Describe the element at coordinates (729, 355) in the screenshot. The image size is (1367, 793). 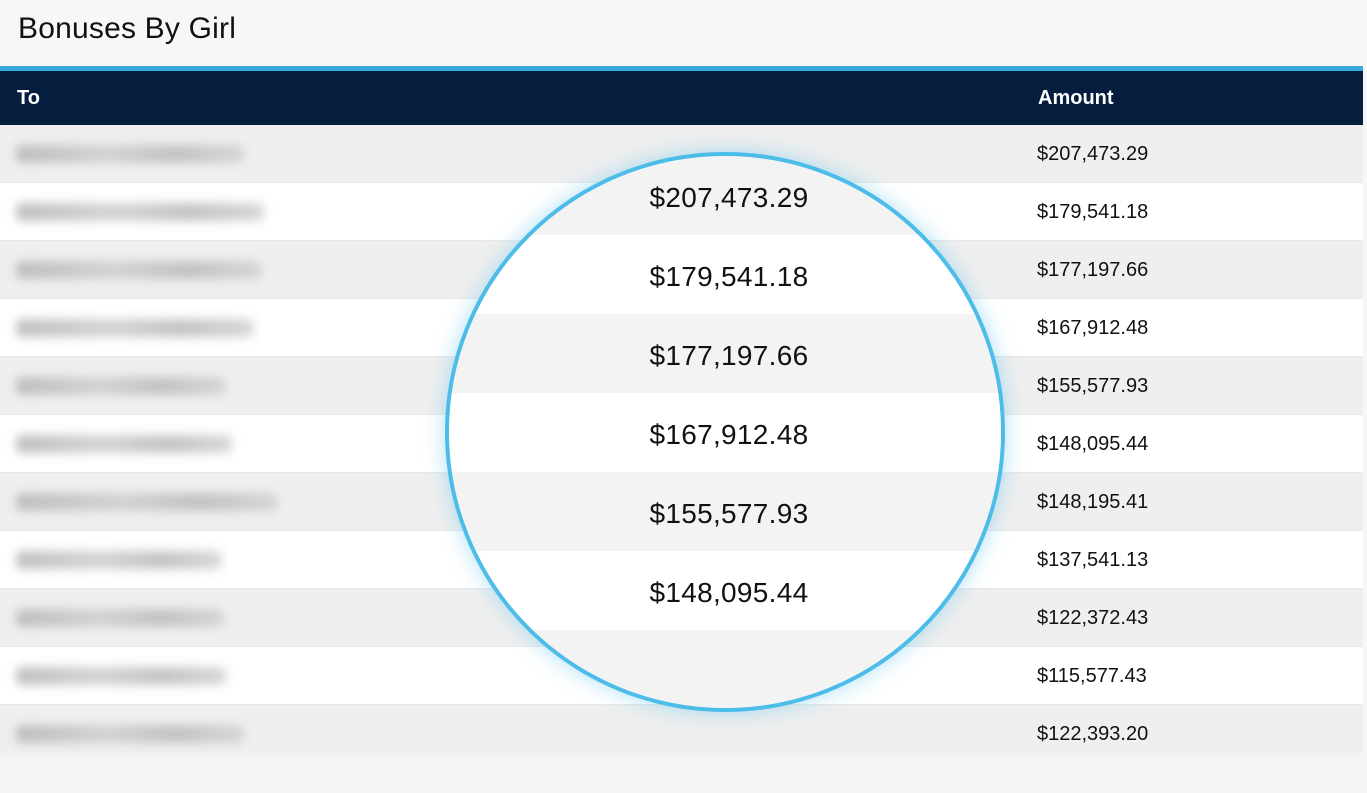
I see `magnified-amount: $177,197.66` at that location.